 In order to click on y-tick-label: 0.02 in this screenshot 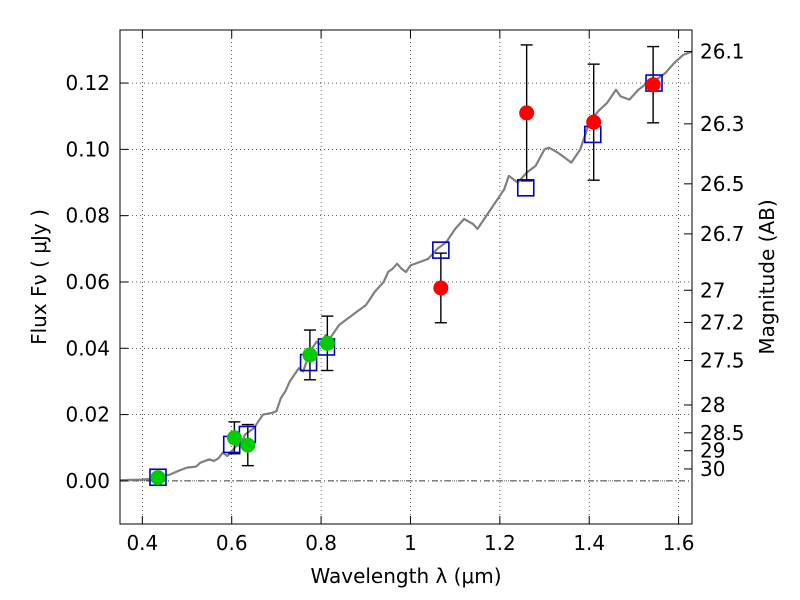, I will do `click(87, 415)`.